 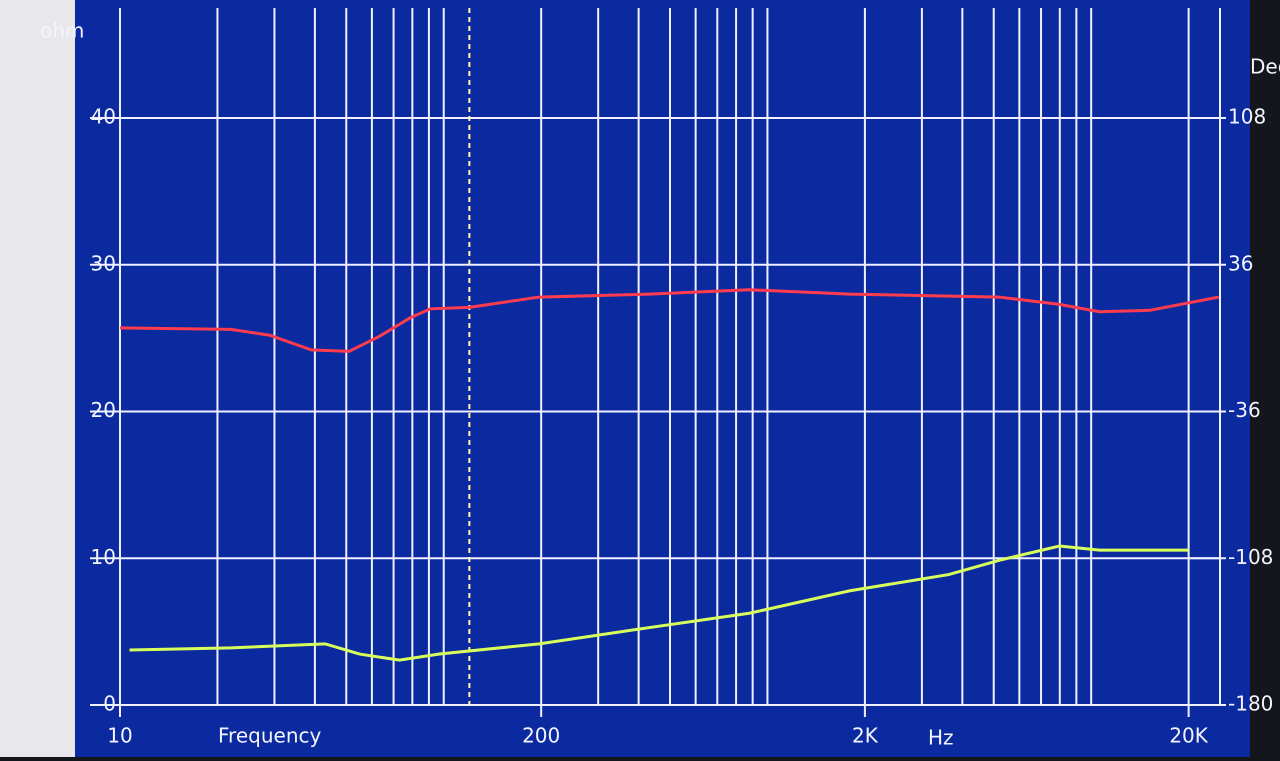 What do you see at coordinates (1244, 410) in the screenshot?
I see `y2-tick-label: -36` at bounding box center [1244, 410].